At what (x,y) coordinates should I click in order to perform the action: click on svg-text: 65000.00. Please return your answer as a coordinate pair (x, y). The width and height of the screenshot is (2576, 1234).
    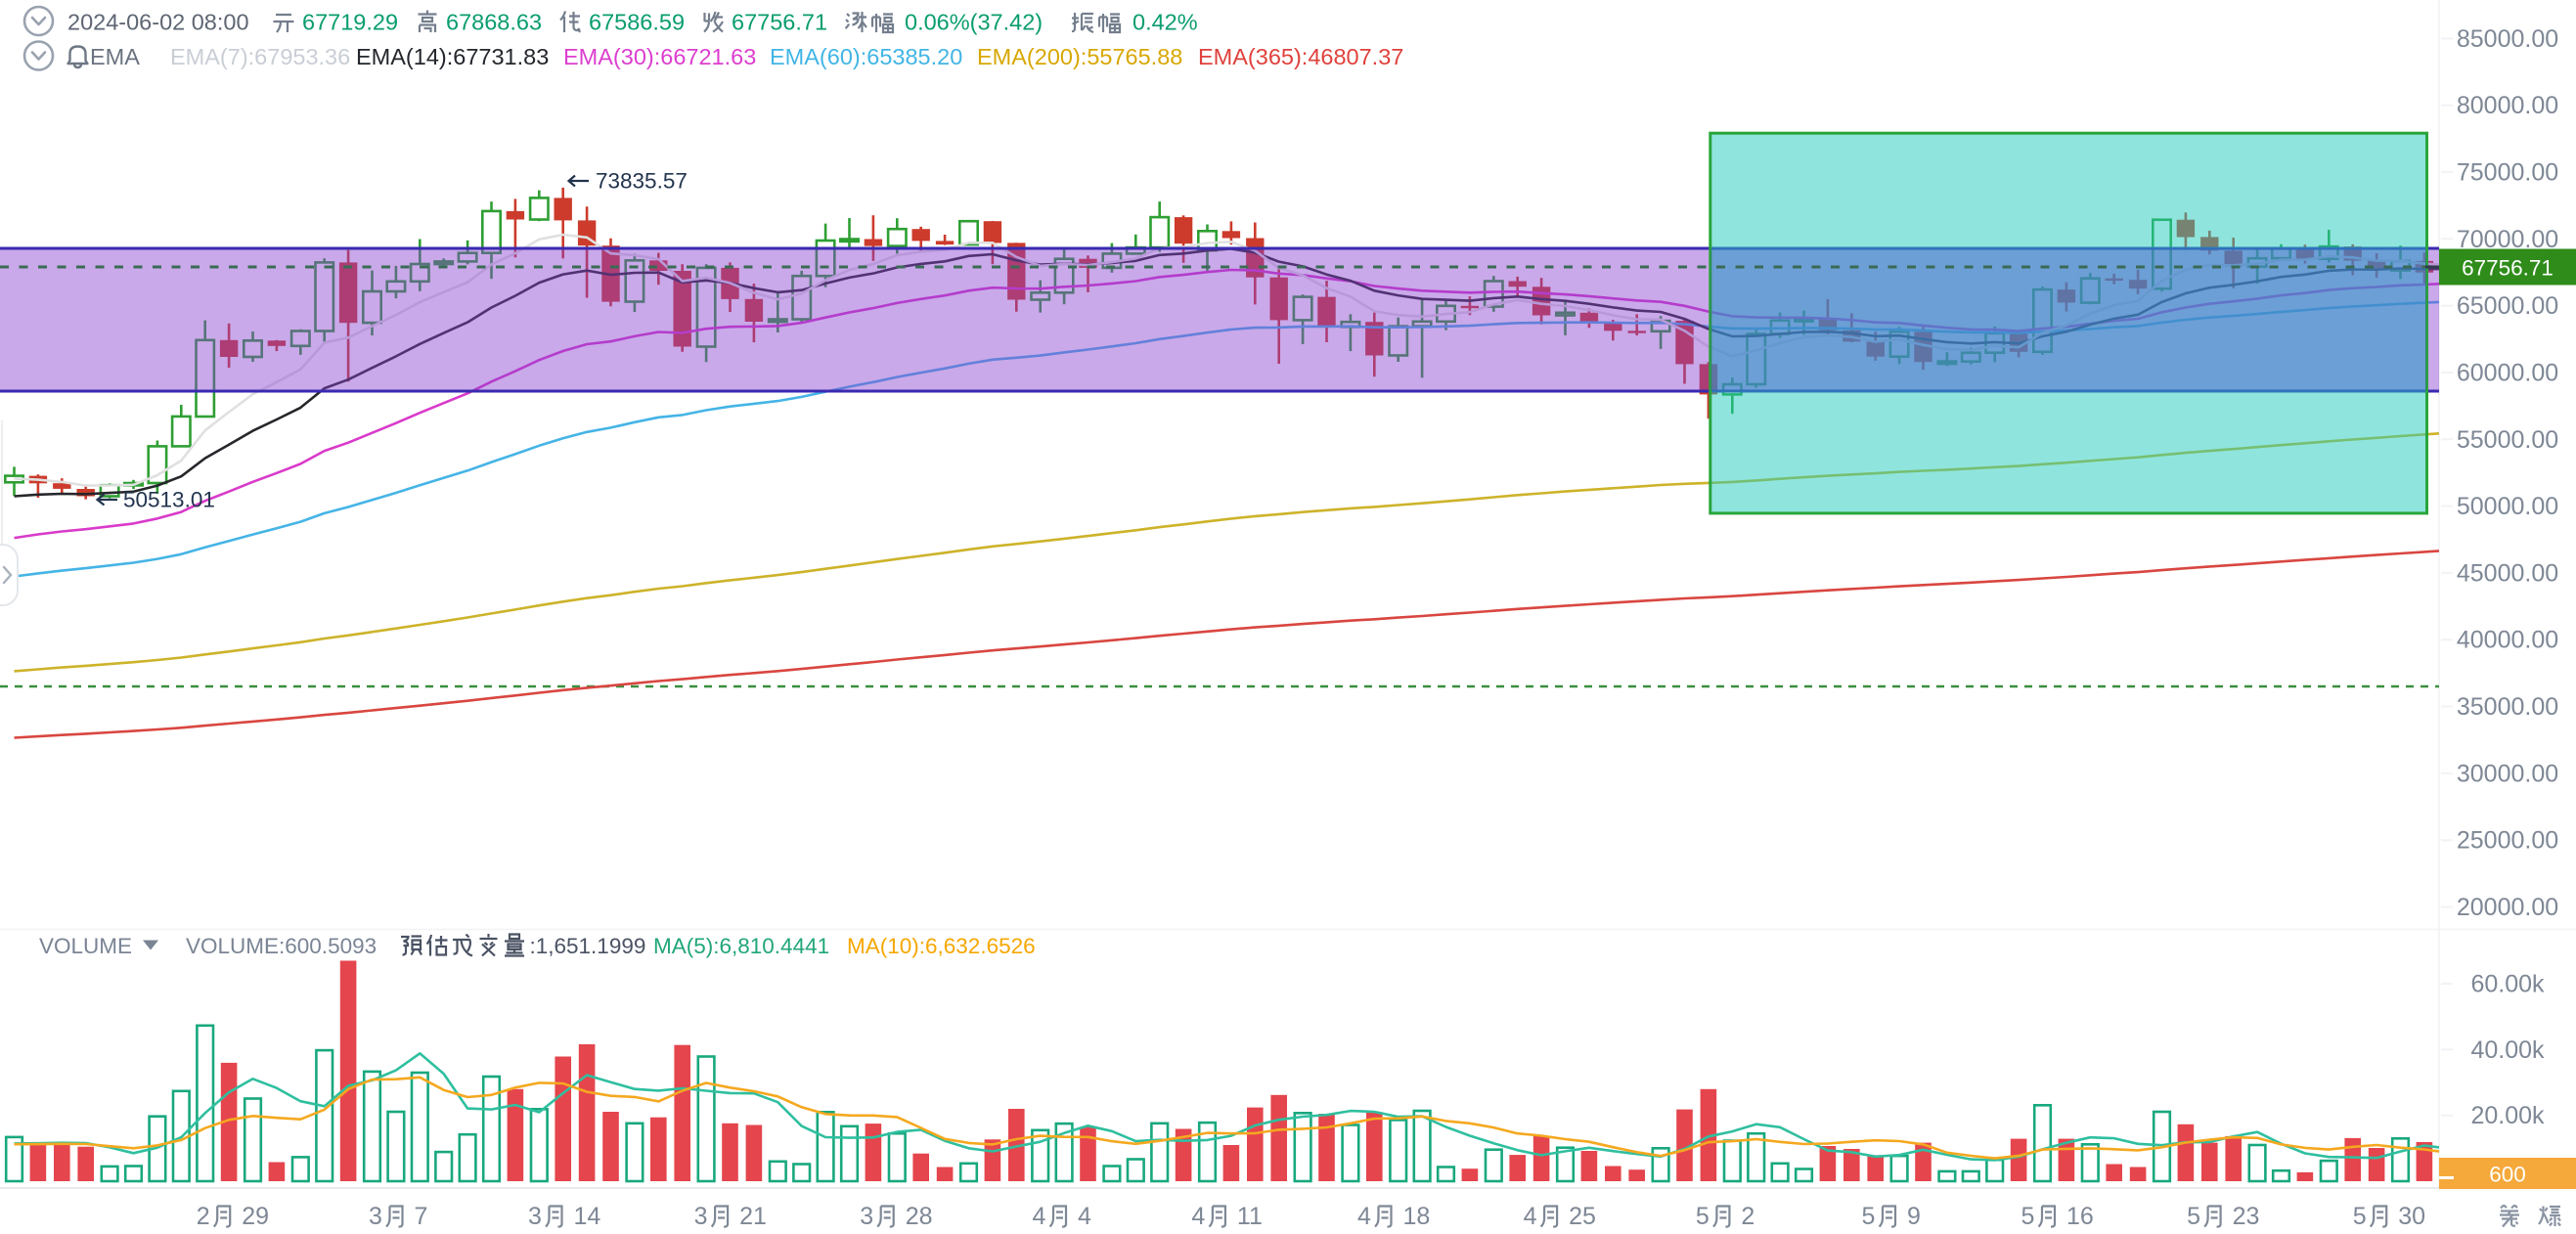
    Looking at the image, I should click on (2508, 306).